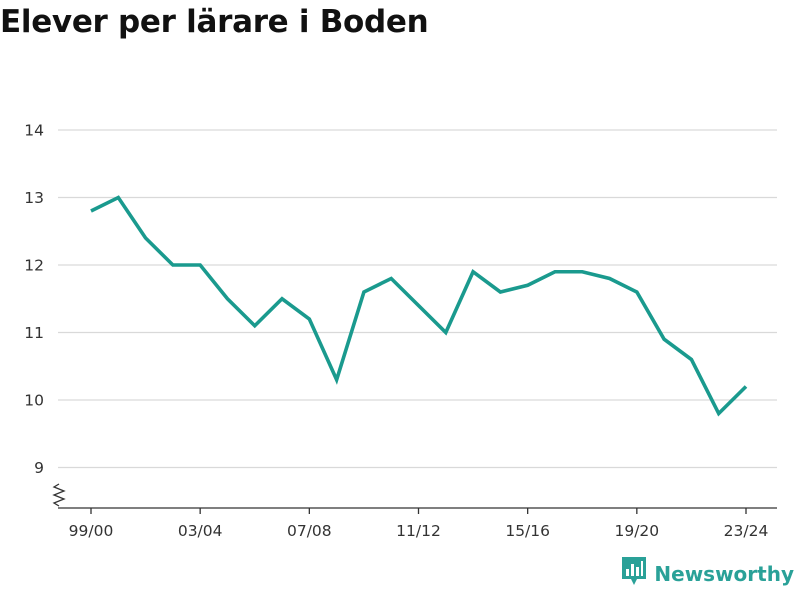 The image size is (800, 600). Describe the element at coordinates (527, 531) in the screenshot. I see `x-tick-label: 15/16` at that location.